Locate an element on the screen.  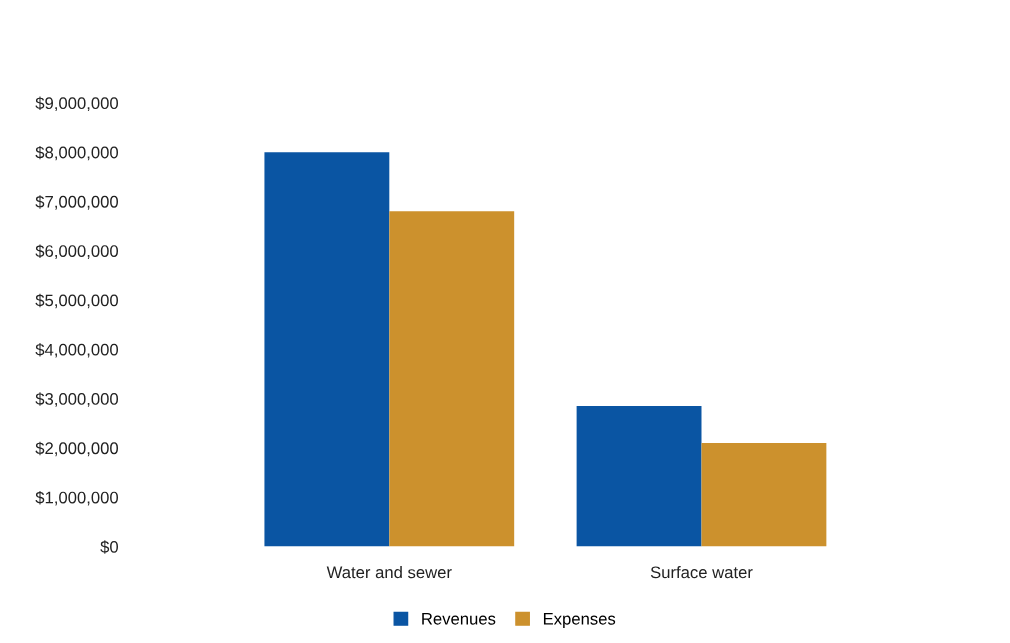
x-tick-label: Surface water is located at coordinates (701, 572).